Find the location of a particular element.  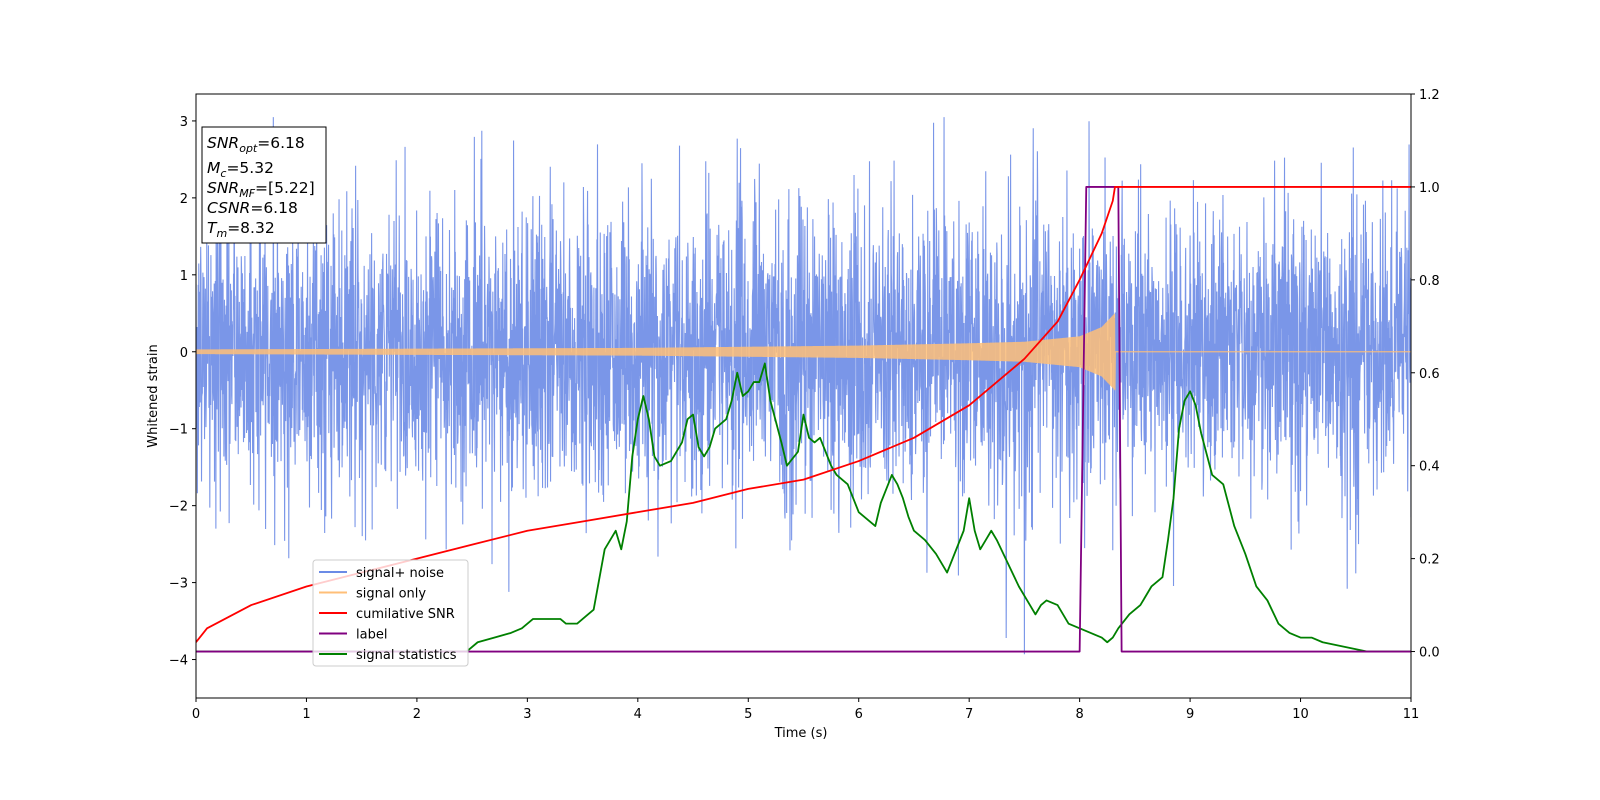

x-tick-label: 2 is located at coordinates (417, 714).